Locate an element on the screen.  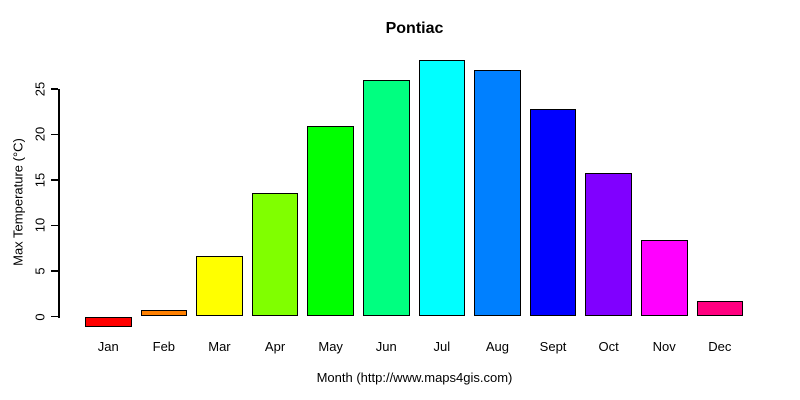
y-axis-tick-label: 20 is located at coordinates (40, 134).